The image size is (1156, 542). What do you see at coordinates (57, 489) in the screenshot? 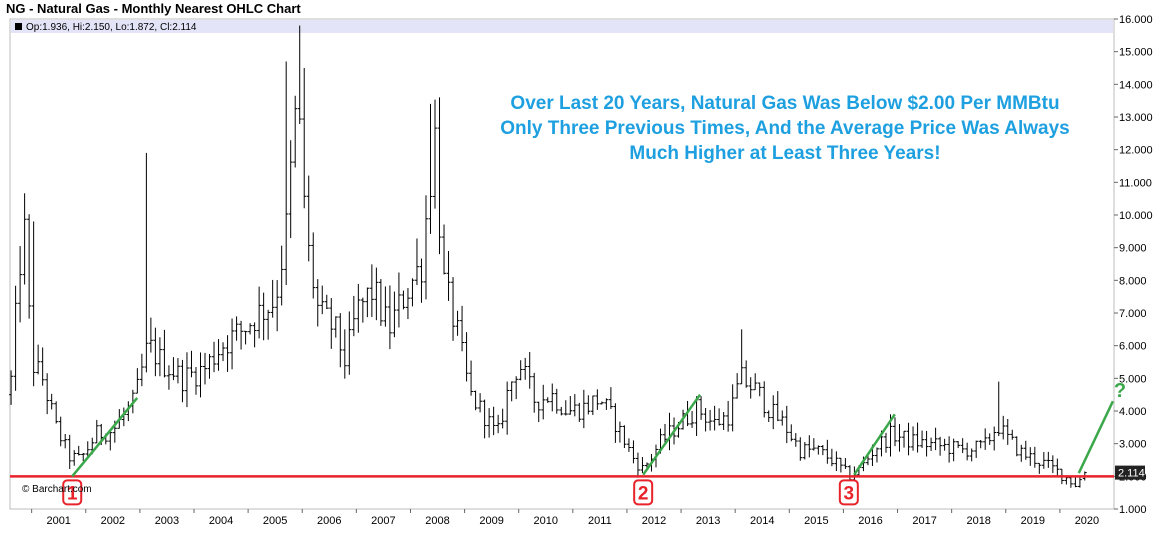
I see `watermark: © Barchart.com` at bounding box center [57, 489].